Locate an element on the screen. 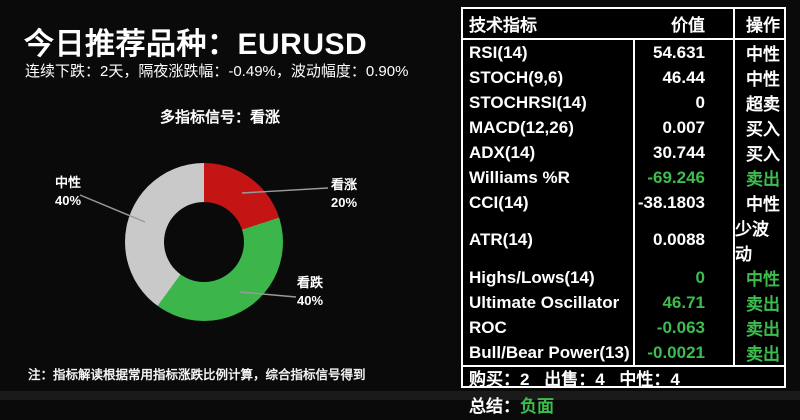 This screenshot has height=420, width=800. sell-label: 出售： is located at coordinates (570, 379).